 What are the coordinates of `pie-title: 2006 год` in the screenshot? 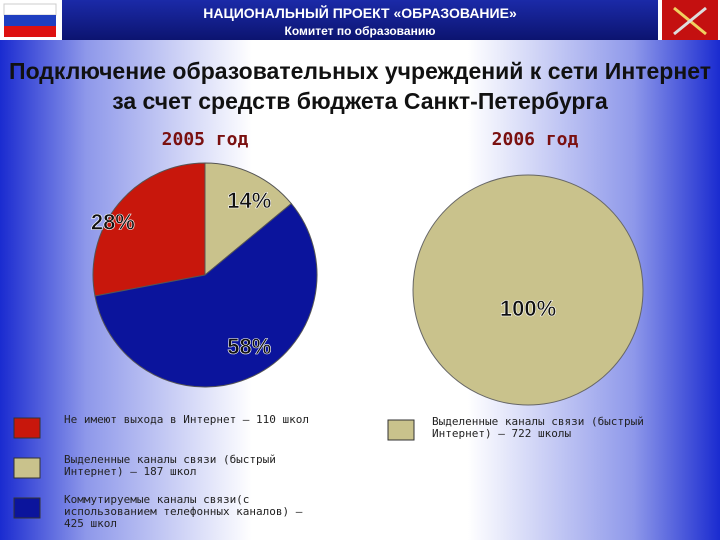 It's located at (535, 139).